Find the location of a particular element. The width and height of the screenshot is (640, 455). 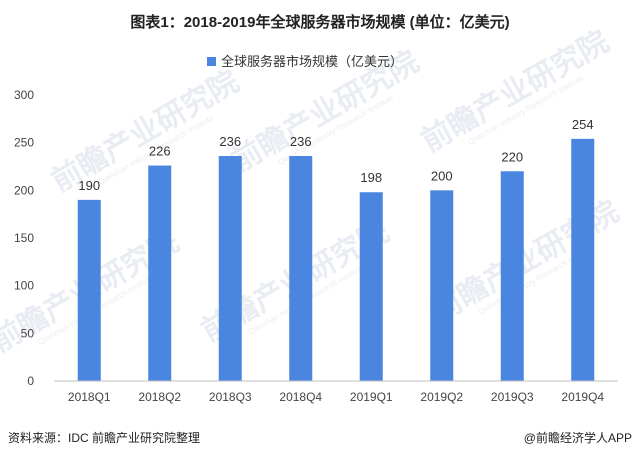

x-tick-label: 2019Q3 is located at coordinates (512, 397).